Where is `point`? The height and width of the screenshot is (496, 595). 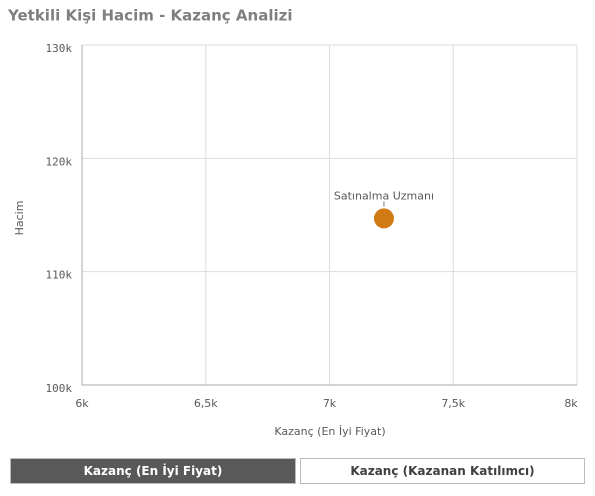 point is located at coordinates (383, 218).